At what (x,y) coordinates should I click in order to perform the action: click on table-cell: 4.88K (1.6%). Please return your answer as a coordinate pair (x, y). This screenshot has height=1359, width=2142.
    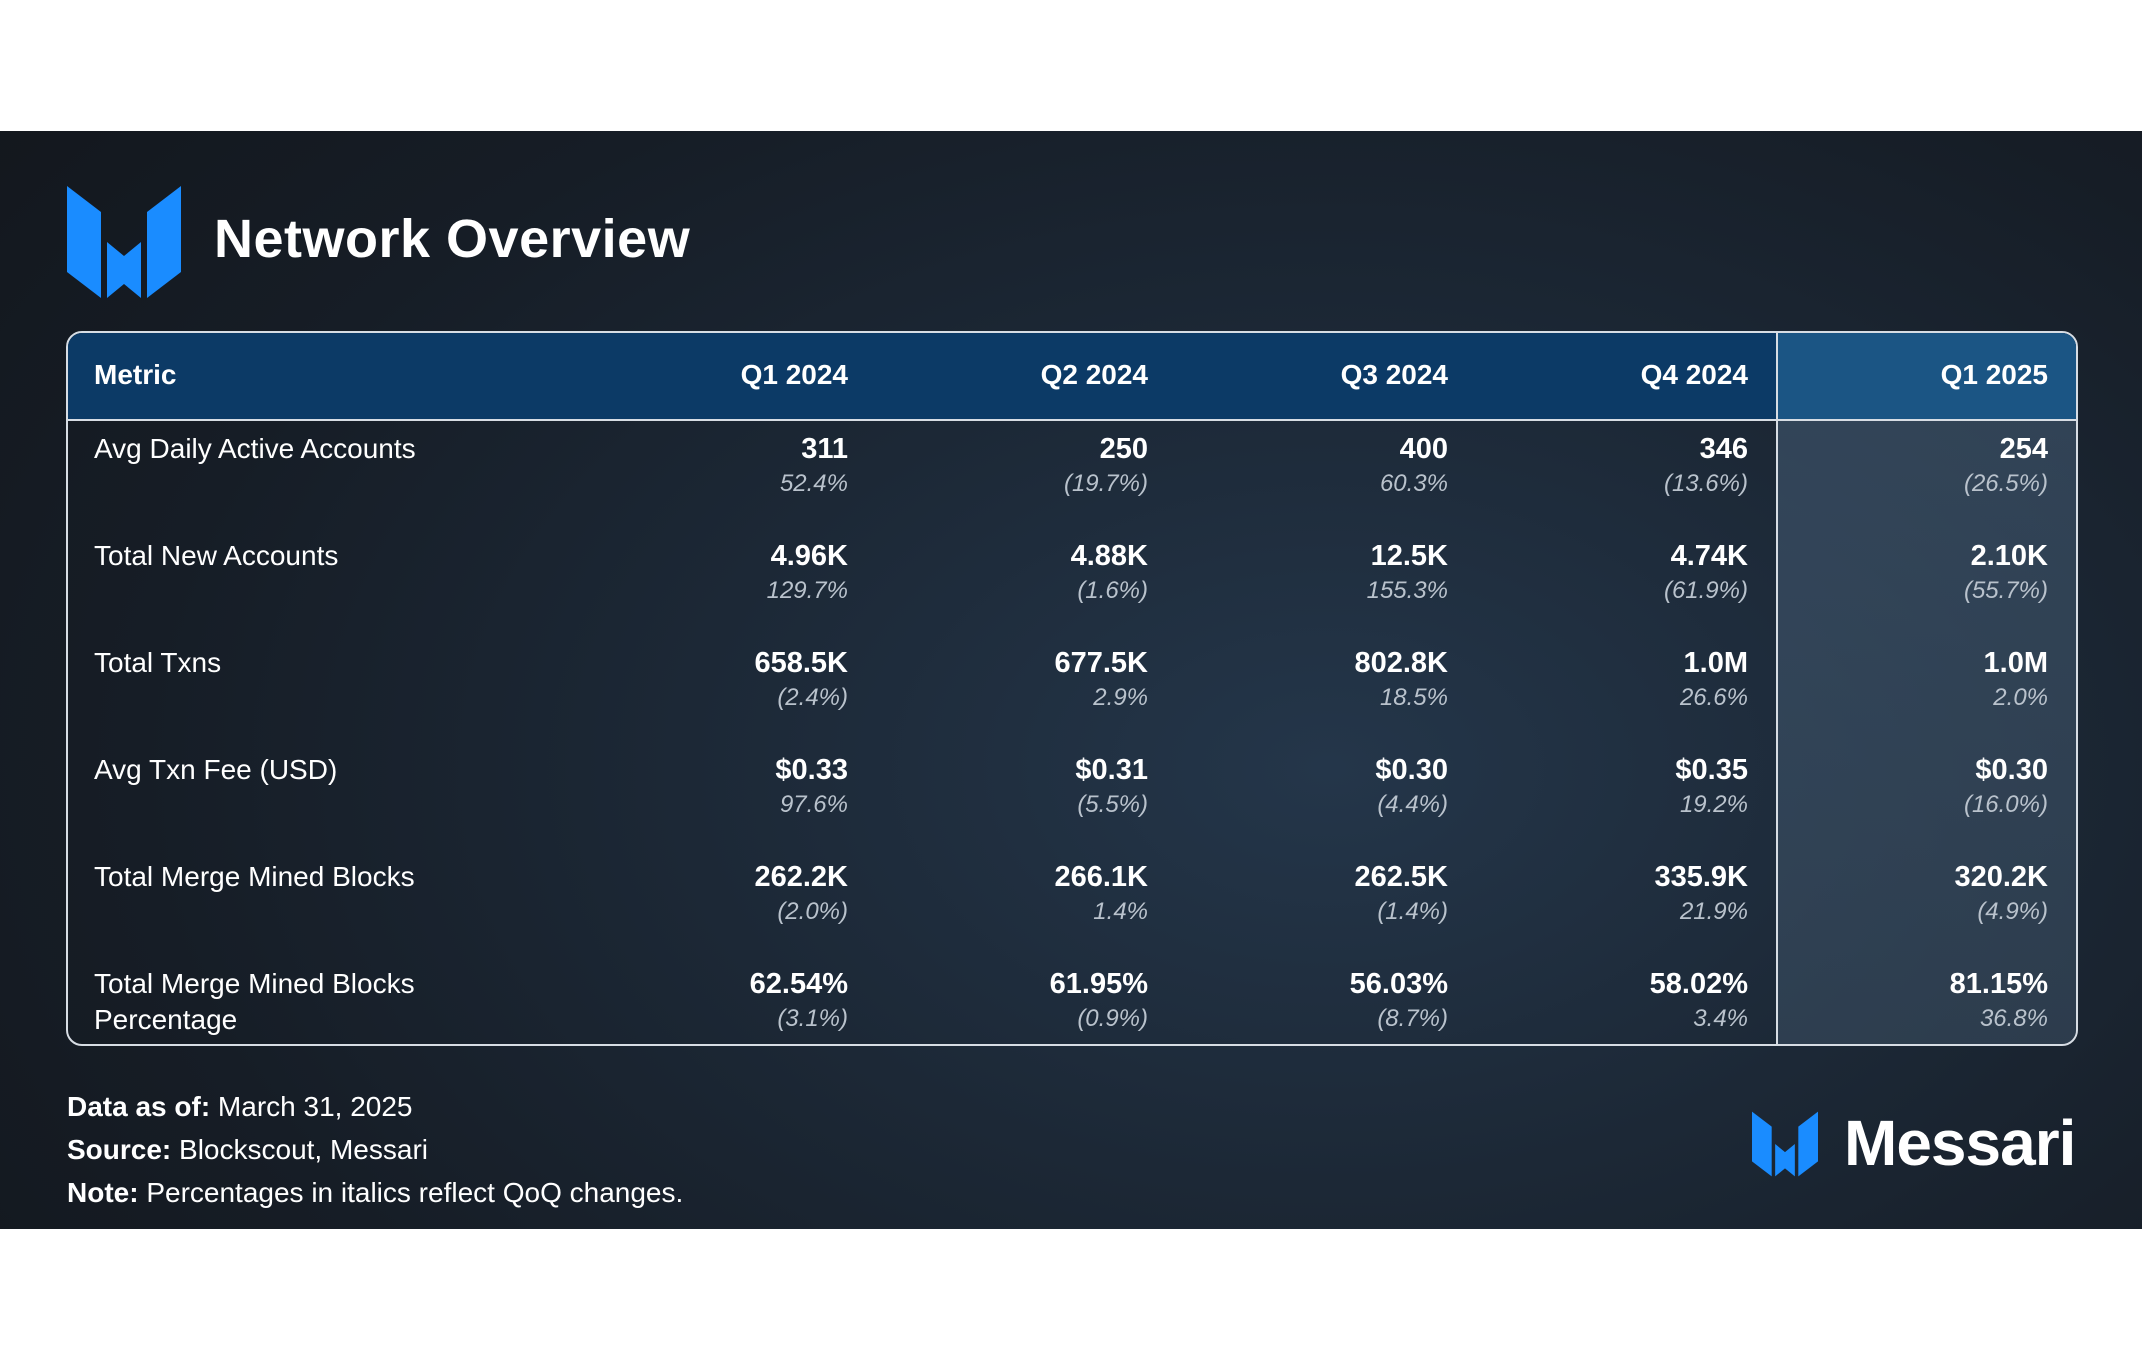
    Looking at the image, I should click on (1028, 568).